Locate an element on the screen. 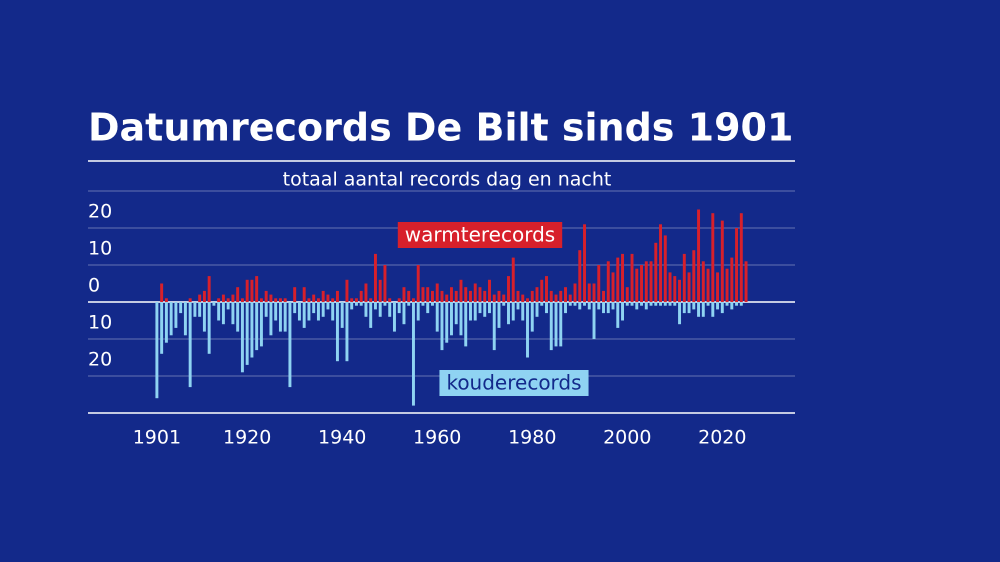 The height and width of the screenshot is (562, 1000). y-tick-label: 0 is located at coordinates (94, 286).